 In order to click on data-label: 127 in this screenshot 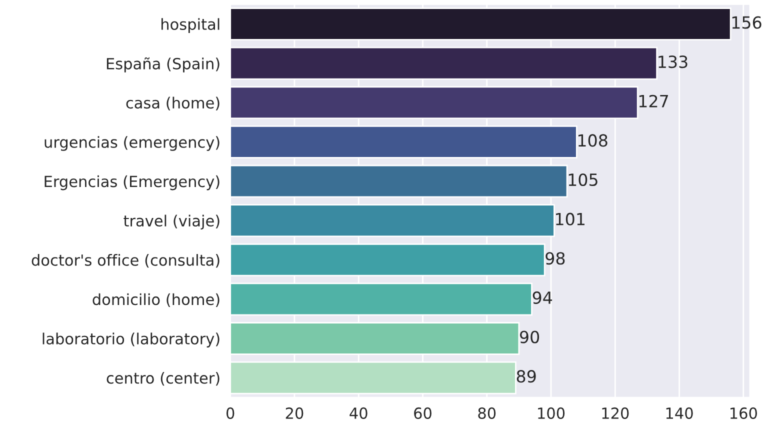, I will do `click(653, 101)`.